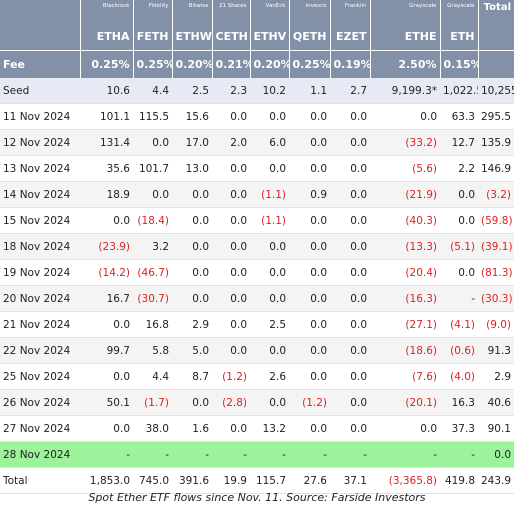  Describe the element at coordinates (496, 428) in the screenshot. I see `flow-value: 90.1` at that location.